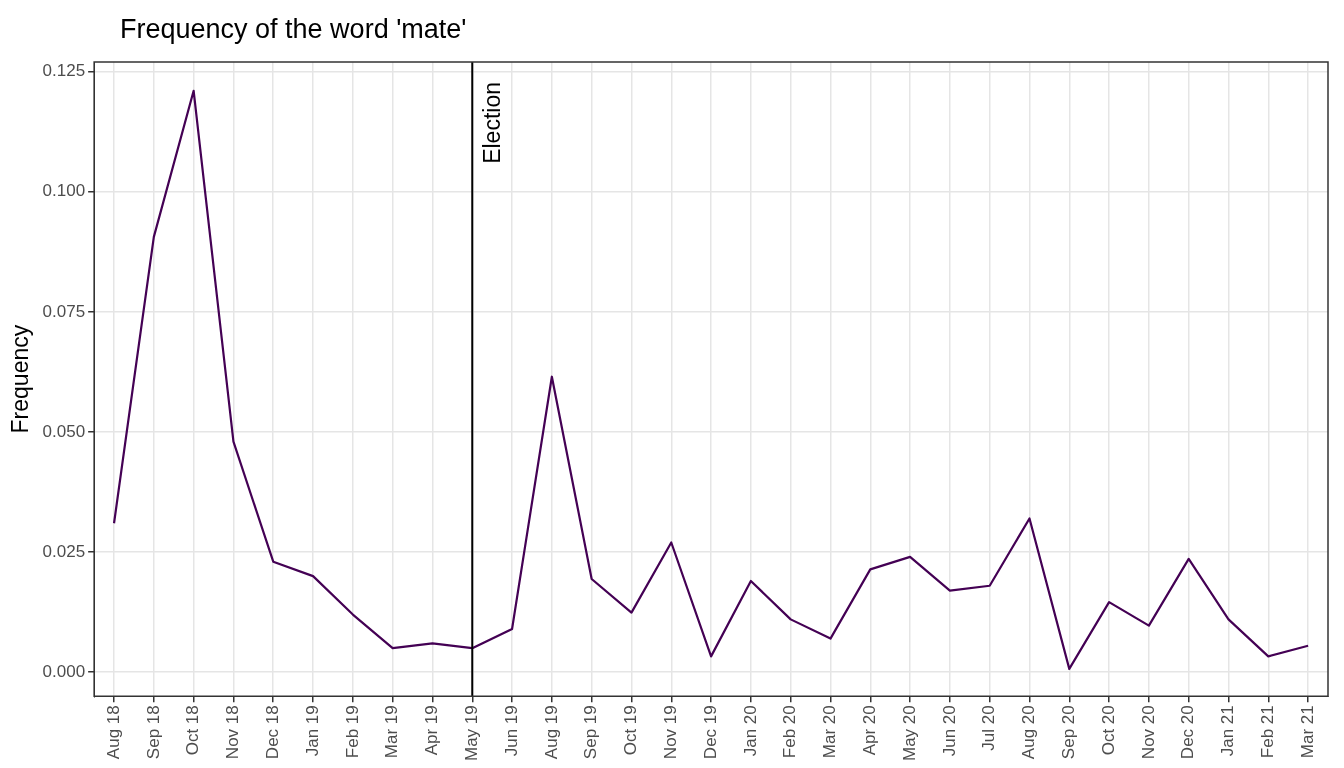  Describe the element at coordinates (1267, 732) in the screenshot. I see `x-tick-label: Feb 21` at that location.